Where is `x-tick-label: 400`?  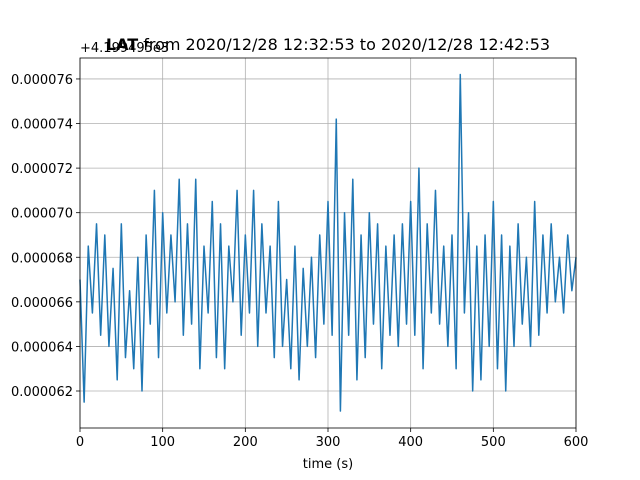
x-tick-label: 400 is located at coordinates (410, 442).